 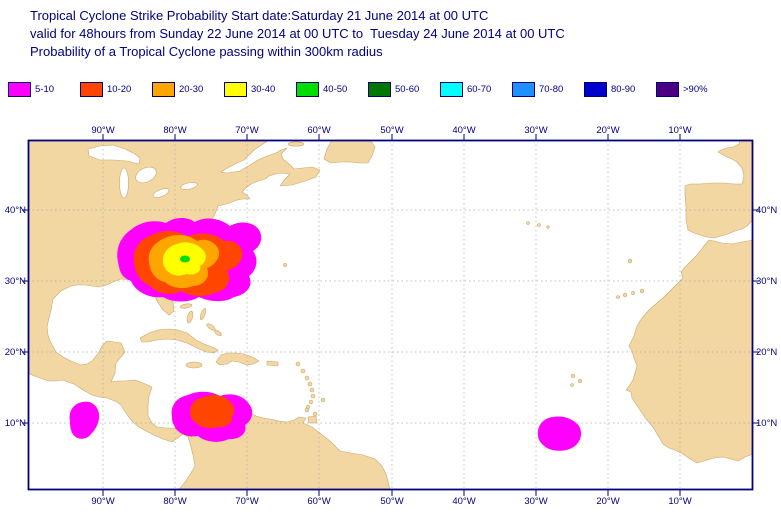 I want to click on legend-item: 5-10, so click(x=44, y=89).